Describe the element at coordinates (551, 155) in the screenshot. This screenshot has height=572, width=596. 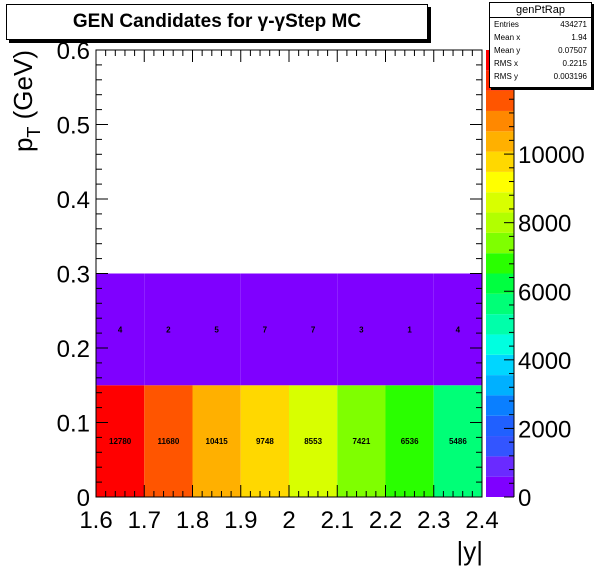
I see `z-tick-label: 10000` at that location.